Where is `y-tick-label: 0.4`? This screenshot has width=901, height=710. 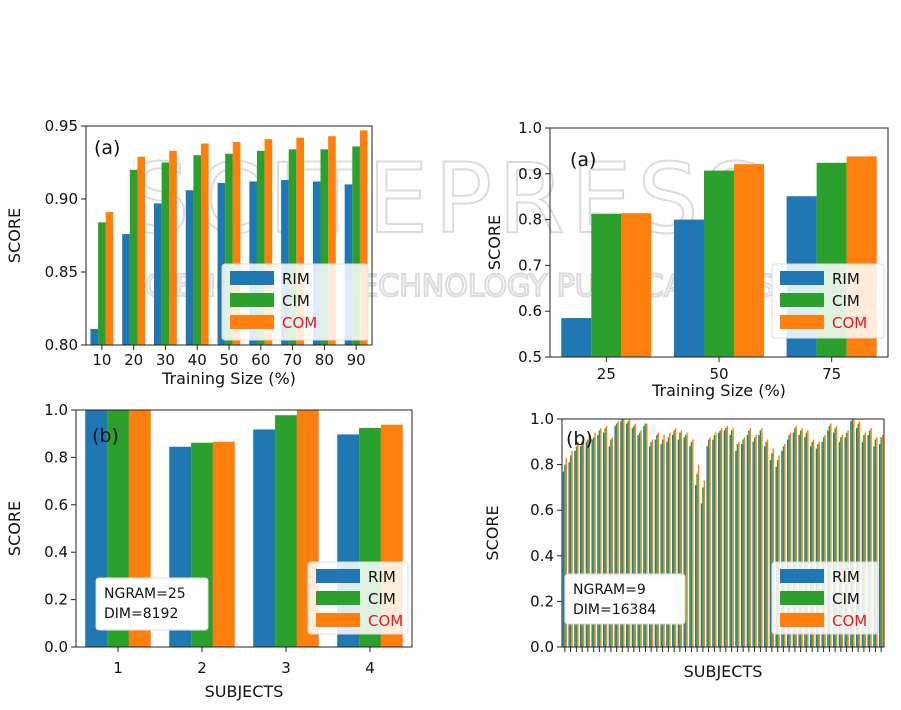 y-tick-label: 0.4 is located at coordinates (56, 552).